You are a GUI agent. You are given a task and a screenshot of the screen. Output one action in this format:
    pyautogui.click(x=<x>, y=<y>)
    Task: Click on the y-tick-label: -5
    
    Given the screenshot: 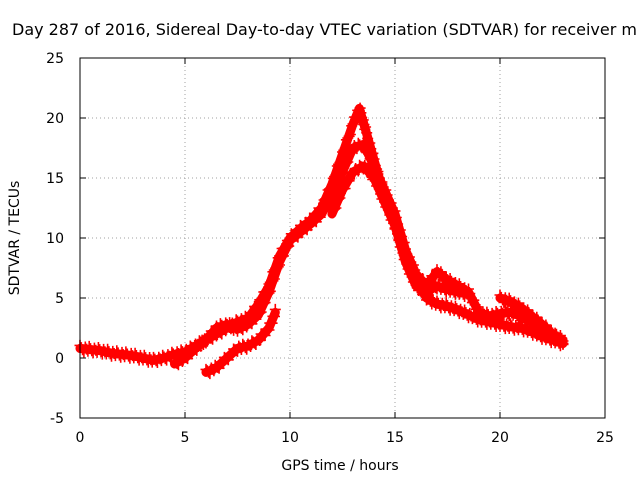 What is the action you would take?
    pyautogui.click(x=57, y=419)
    